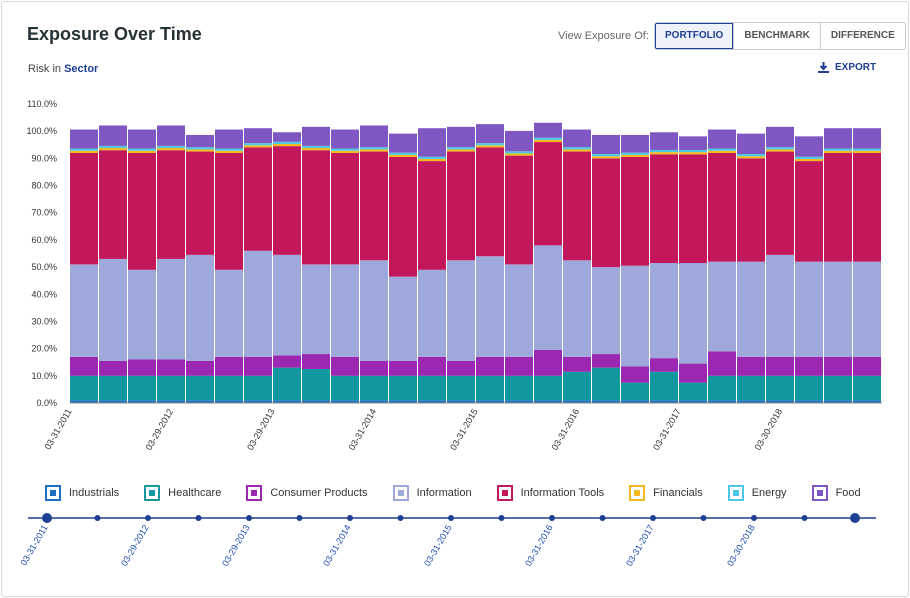 The width and height of the screenshot is (910, 598). I want to click on timeline-label: 03-31-2017, so click(640, 545).